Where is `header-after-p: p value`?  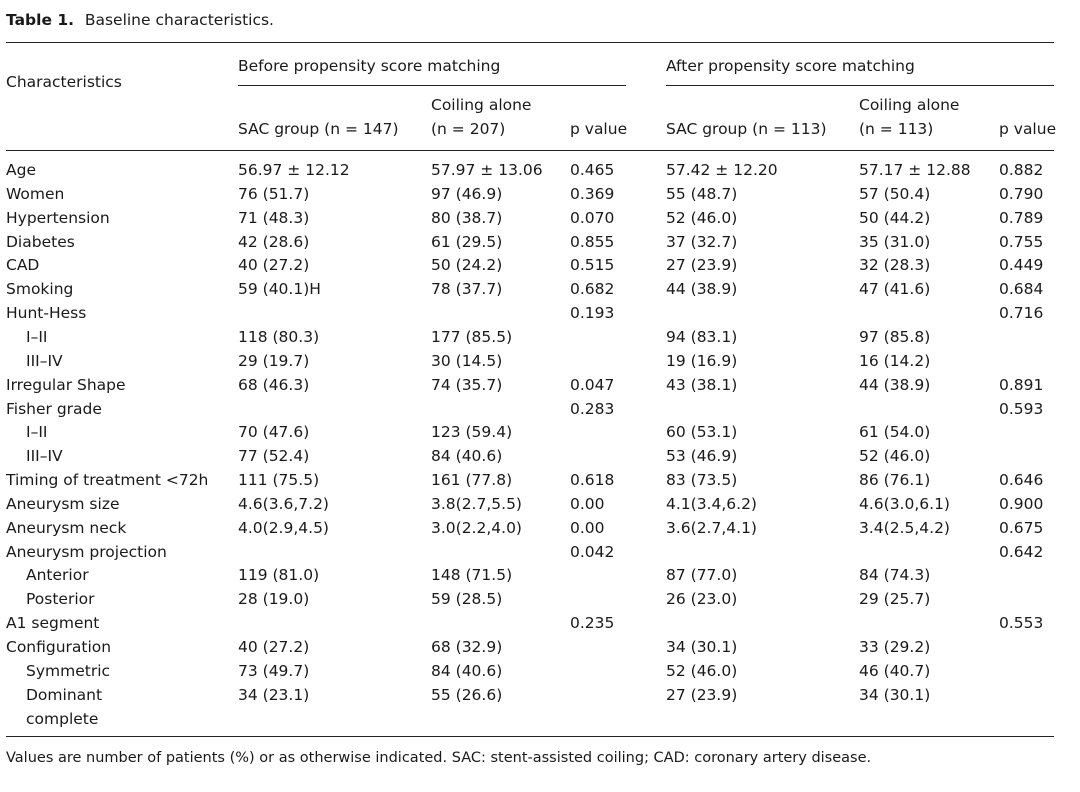 header-after-p: p value is located at coordinates (1028, 129).